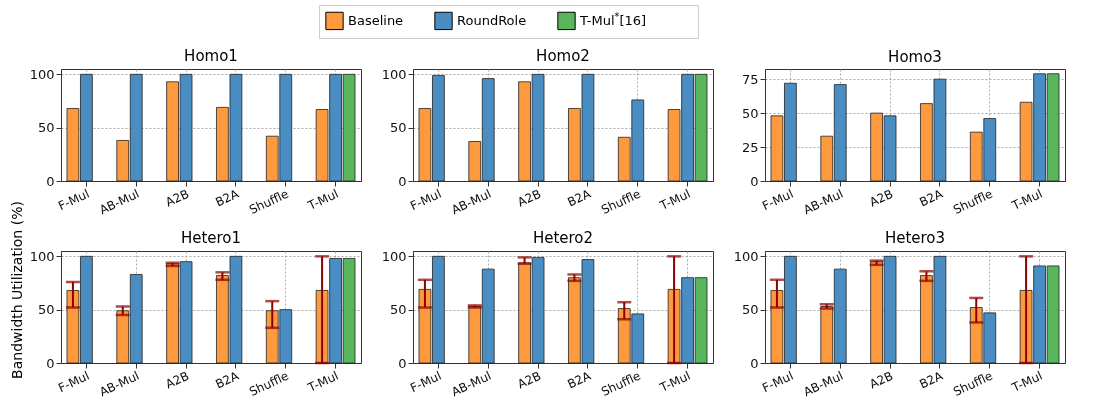  Describe the element at coordinates (211, 56) in the screenshot. I see `chart-title: Homo1` at that location.